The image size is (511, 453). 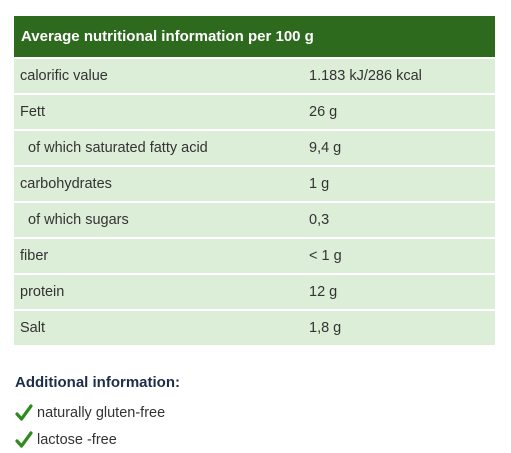 I want to click on row: protein 12 g, so click(x=254, y=291).